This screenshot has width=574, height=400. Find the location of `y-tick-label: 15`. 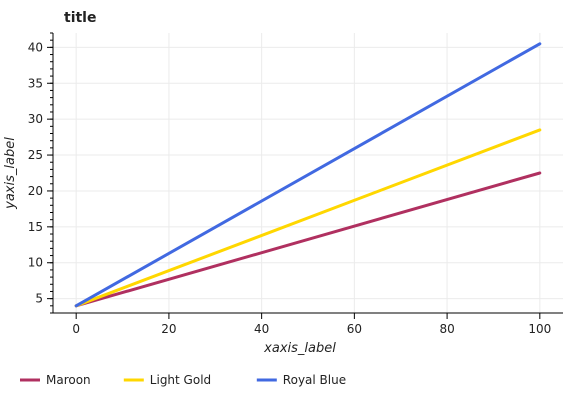

y-tick-label: 15 is located at coordinates (35, 227).